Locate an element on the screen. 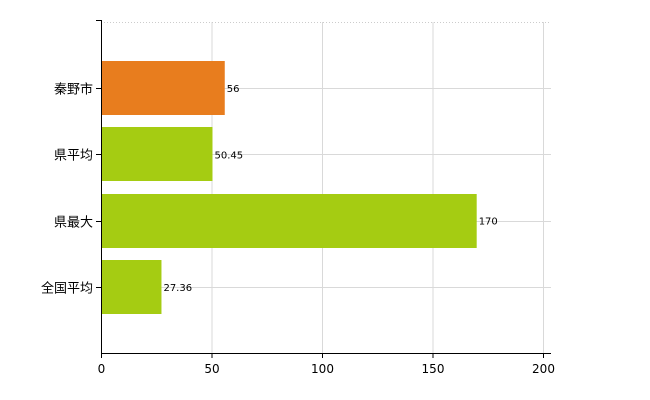 The height and width of the screenshot is (400, 650). category-label: 県最大 is located at coordinates (73, 223).